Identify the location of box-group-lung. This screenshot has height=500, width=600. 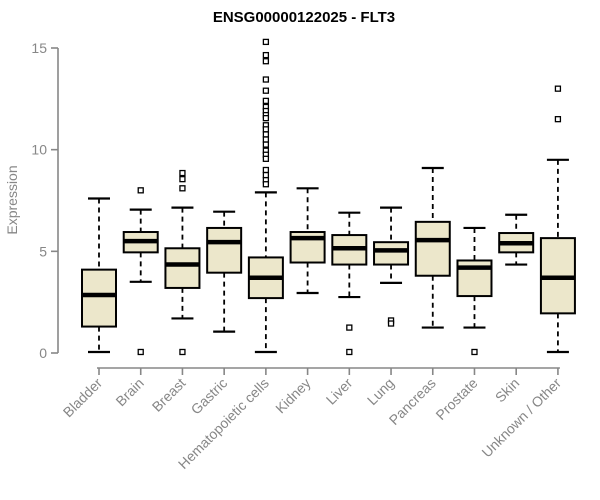
(391, 266).